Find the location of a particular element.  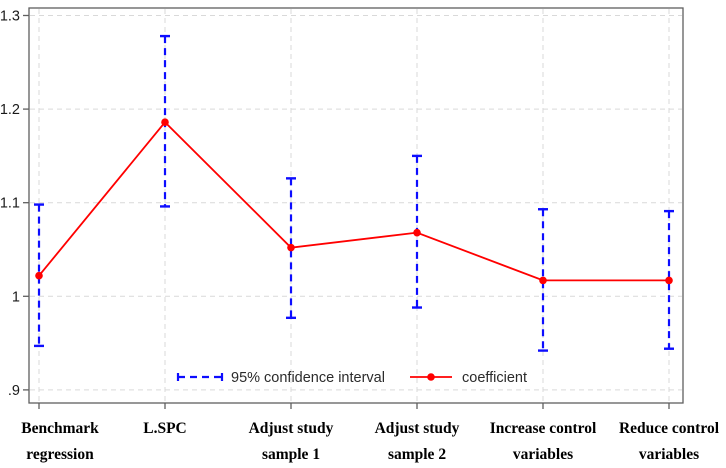

y-tick-label: 1 is located at coordinates (16, 297).